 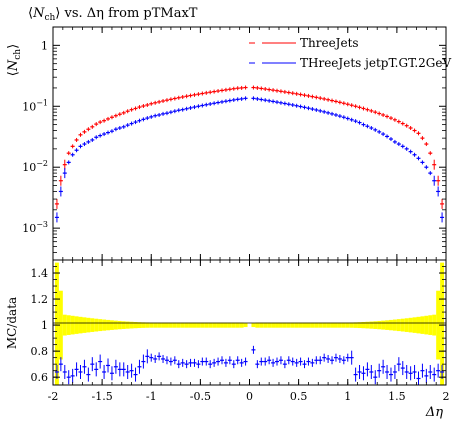 I want to click on x-tick-label: -1, so click(x=151, y=396).